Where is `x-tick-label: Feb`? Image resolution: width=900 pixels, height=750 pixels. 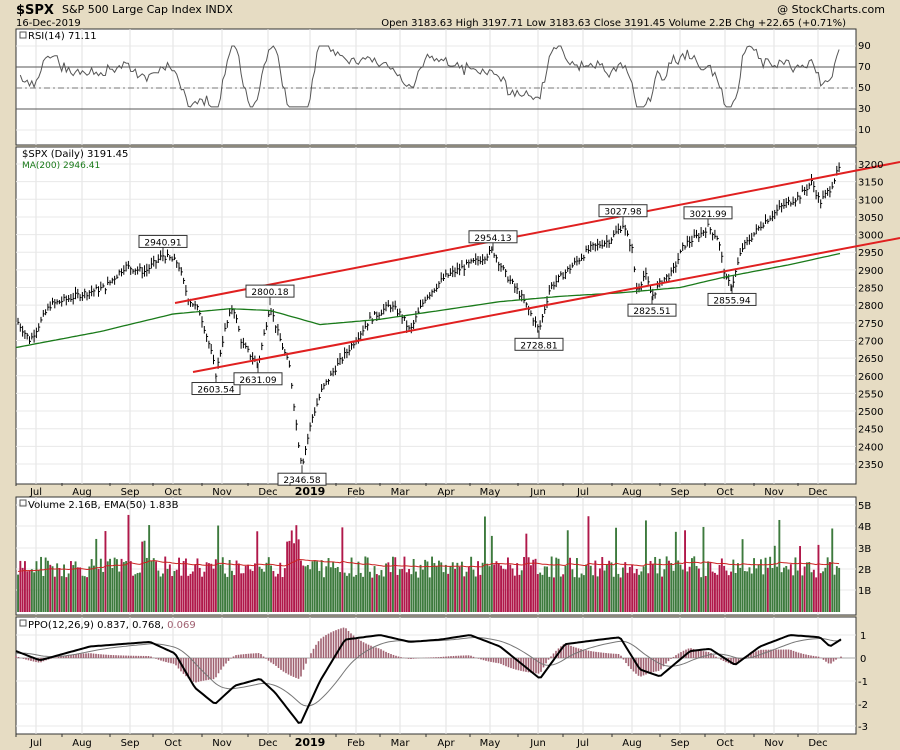 x-tick-label: Feb is located at coordinates (356, 743).